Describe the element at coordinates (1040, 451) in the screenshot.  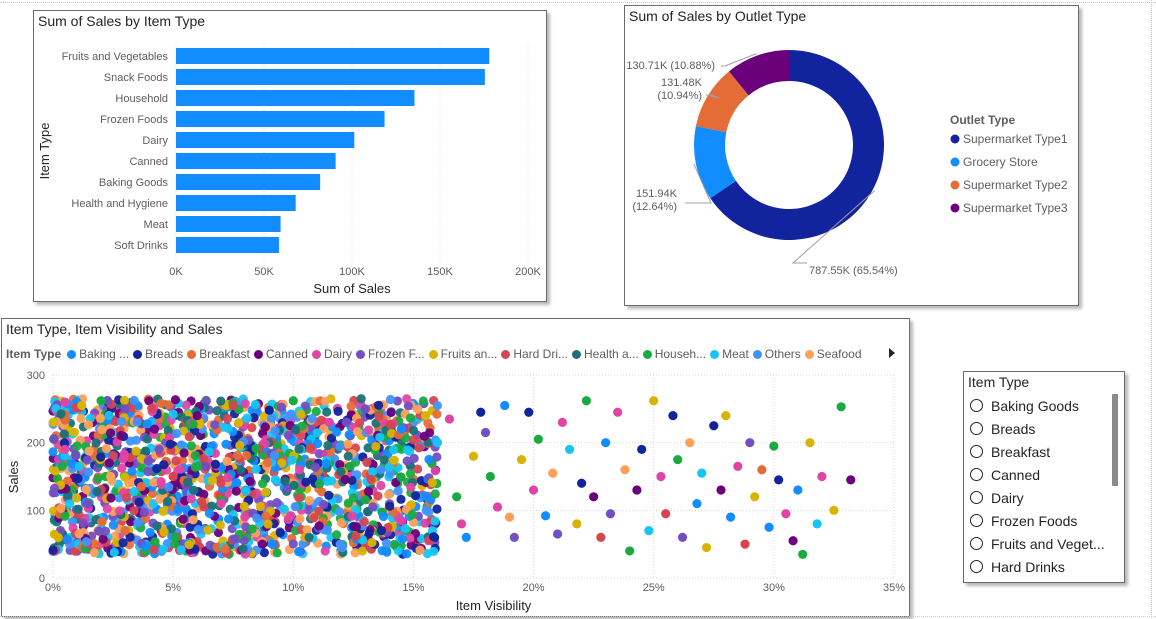
I see `slicer-item: Breakfast` at that location.